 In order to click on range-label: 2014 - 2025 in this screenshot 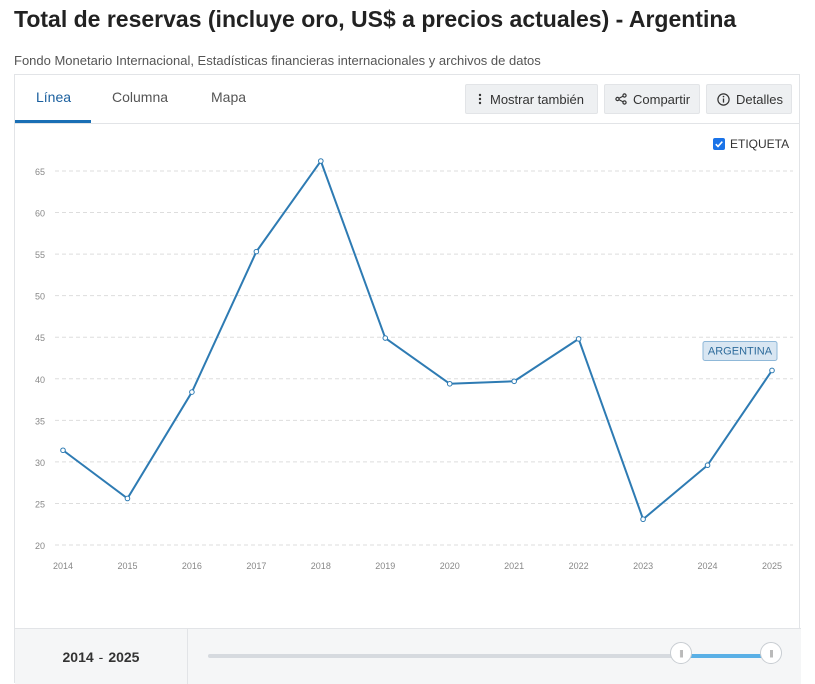, I will do `click(101, 656)`.